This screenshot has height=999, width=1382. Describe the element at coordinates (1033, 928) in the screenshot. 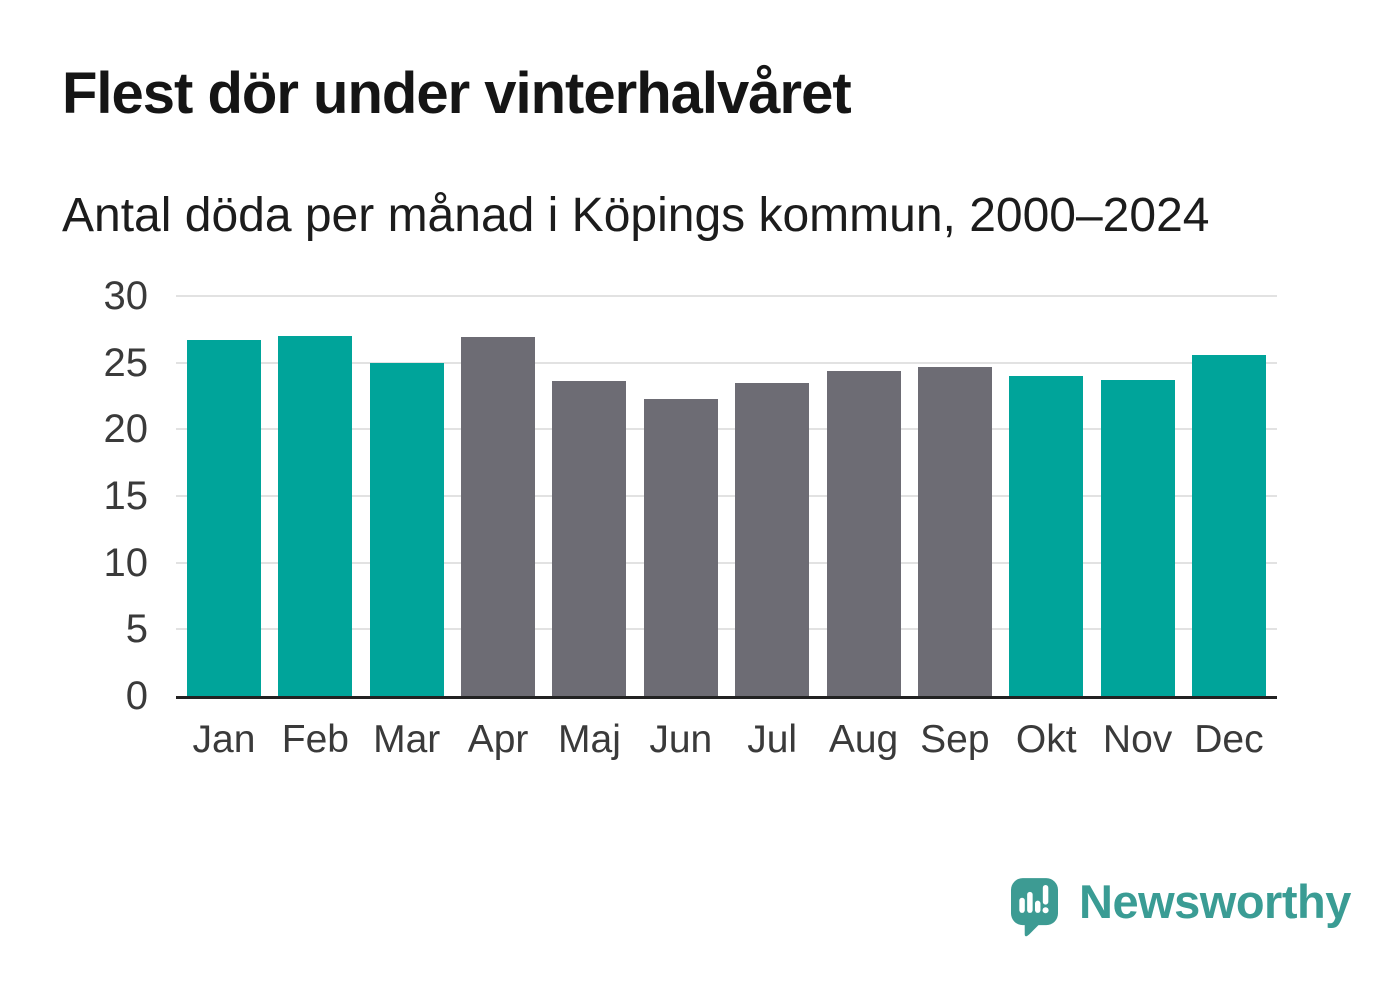

I see `speech-bubble-tail` at that location.